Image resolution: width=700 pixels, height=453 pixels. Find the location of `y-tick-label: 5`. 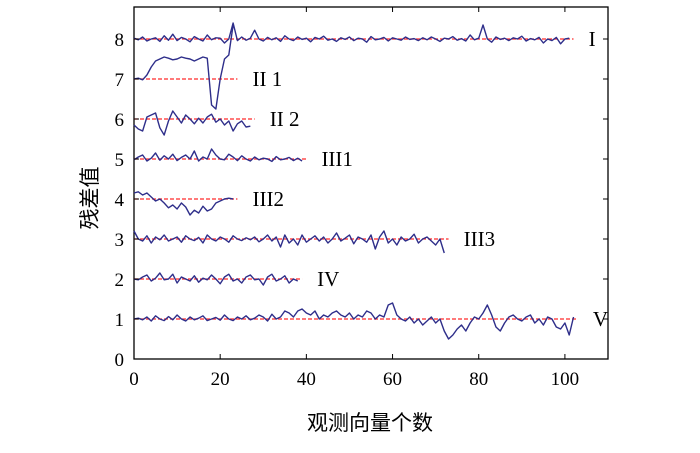

y-tick-label: 5 is located at coordinates (120, 160).